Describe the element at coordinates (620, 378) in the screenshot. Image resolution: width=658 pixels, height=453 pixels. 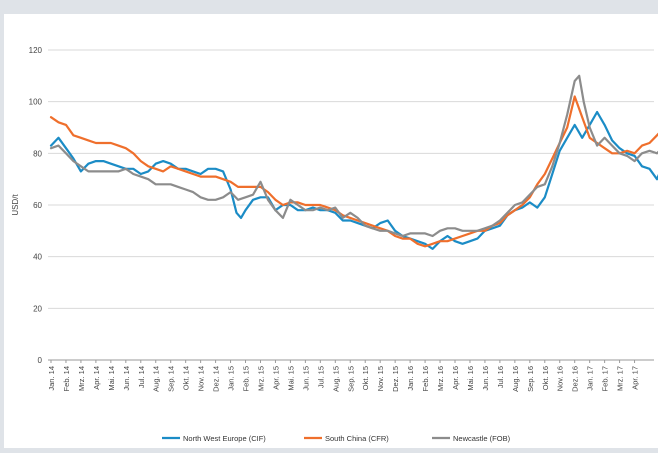
I see `x-tick-label: Mrz. 17` at that location.